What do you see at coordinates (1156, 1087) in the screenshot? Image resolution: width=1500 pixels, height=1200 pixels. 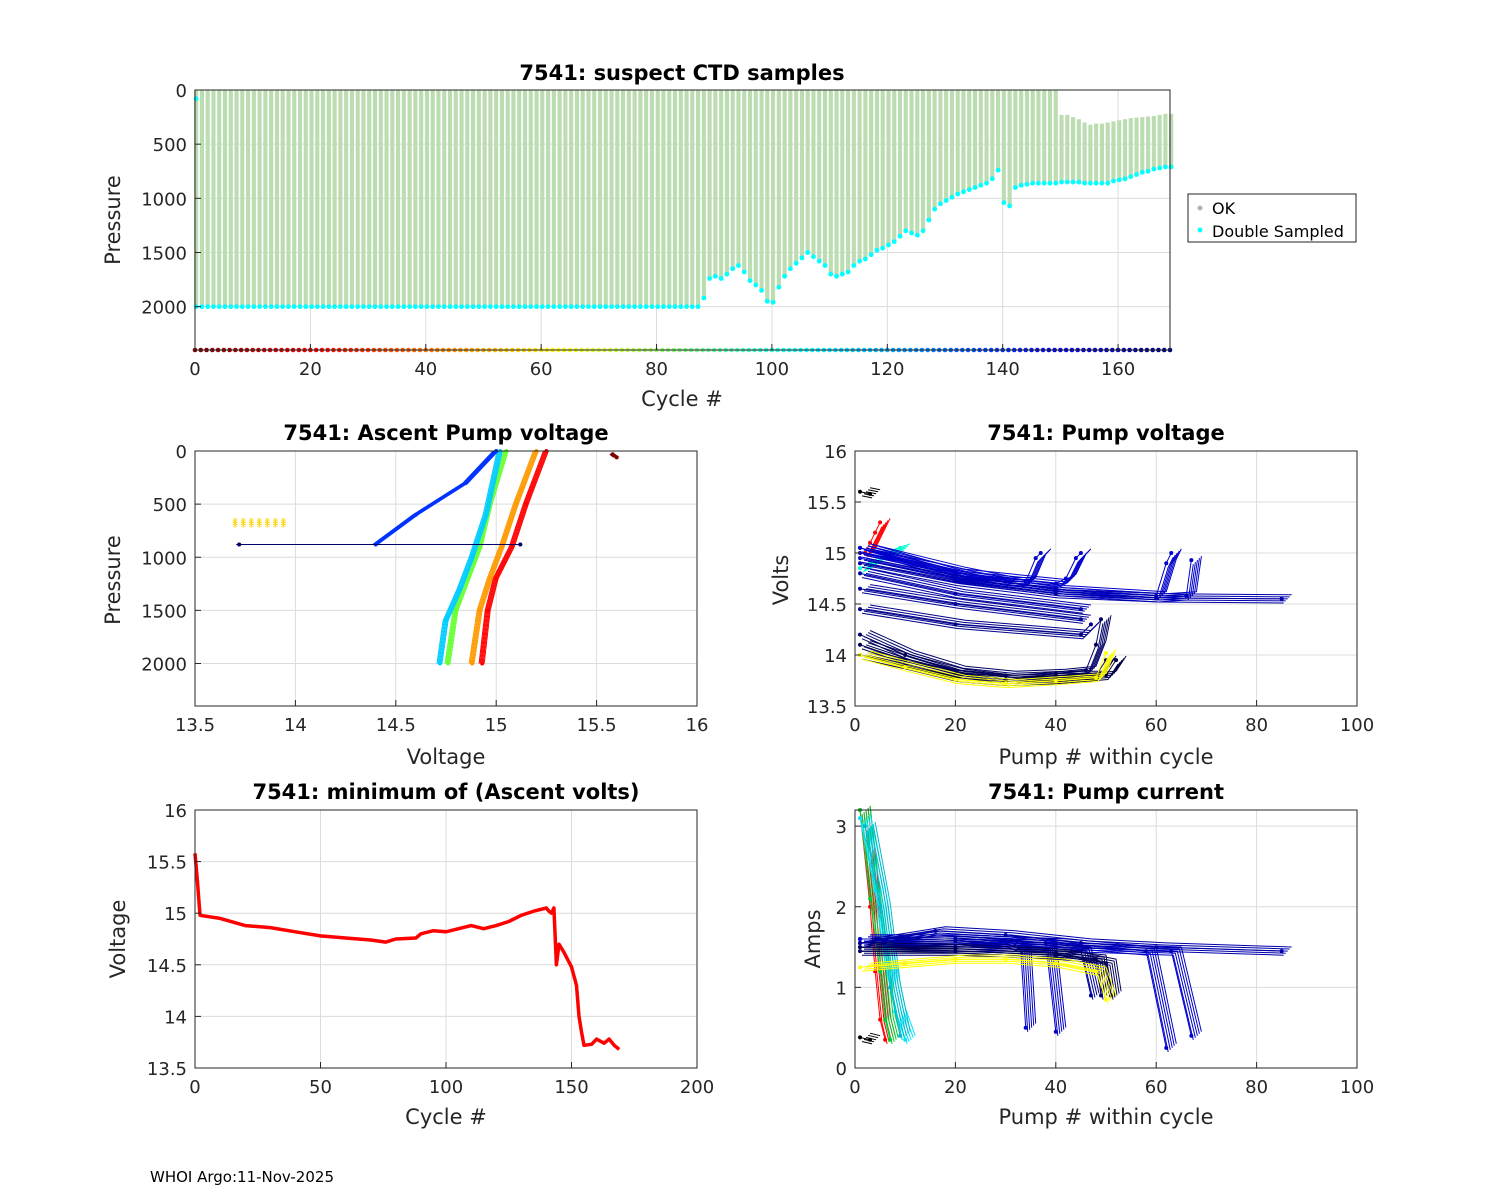 I see `x-tick-label: 60` at bounding box center [1156, 1087].